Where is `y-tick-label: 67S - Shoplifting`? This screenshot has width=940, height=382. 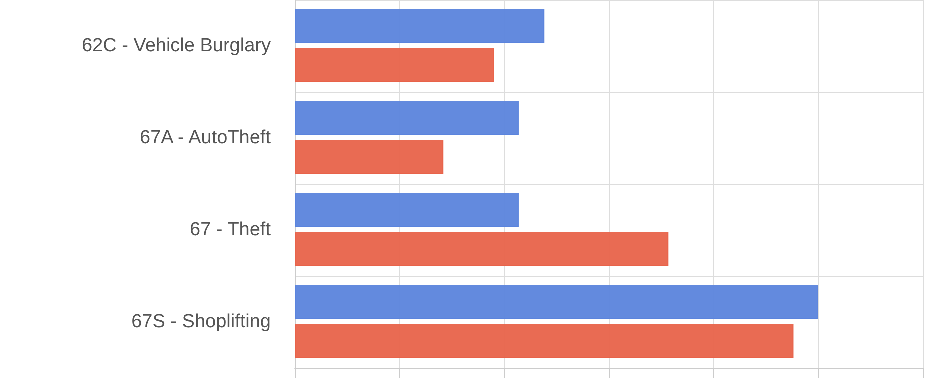 y-tick-label: 67S - Shoplifting is located at coordinates (201, 322).